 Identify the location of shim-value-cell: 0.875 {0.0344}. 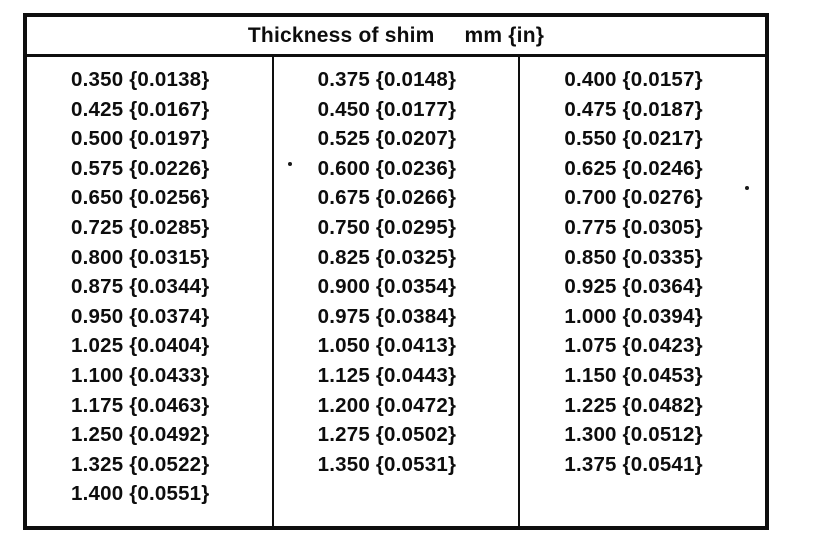
(140, 287).